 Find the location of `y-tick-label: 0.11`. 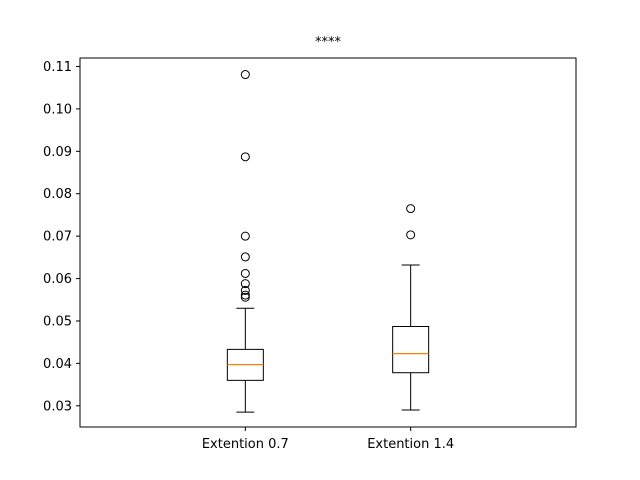

y-tick-label: 0.11 is located at coordinates (57, 67).